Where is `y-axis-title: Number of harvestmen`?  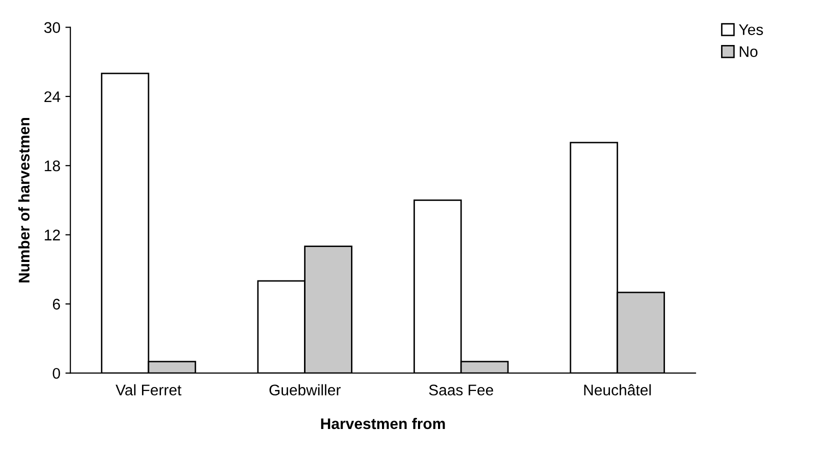
y-axis-title: Number of harvestmen is located at coordinates (24, 200).